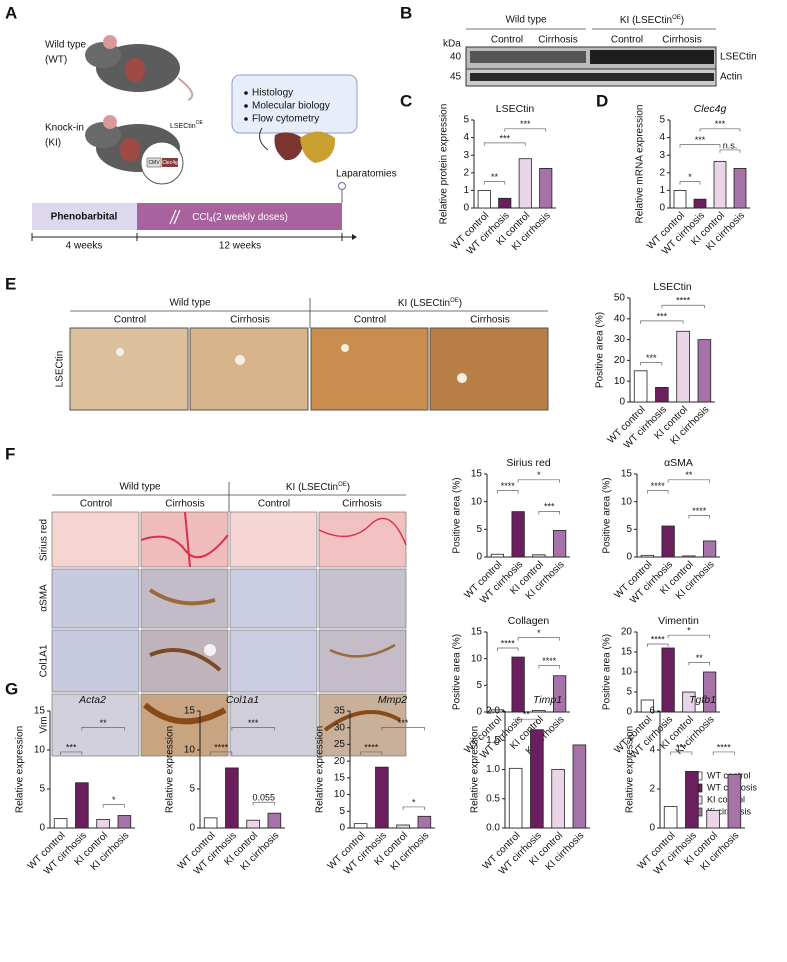 This screenshot has width=787, height=962. I want to click on promoter: CMV, so click(154, 163).